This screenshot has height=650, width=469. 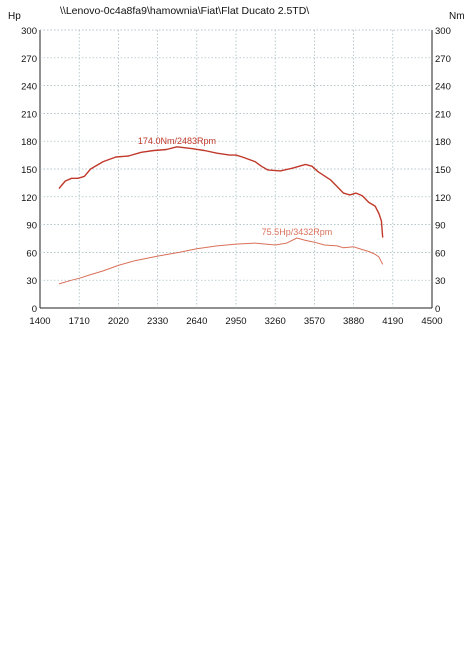 I want to click on left-y-tick-label: 150, so click(x=29, y=170).